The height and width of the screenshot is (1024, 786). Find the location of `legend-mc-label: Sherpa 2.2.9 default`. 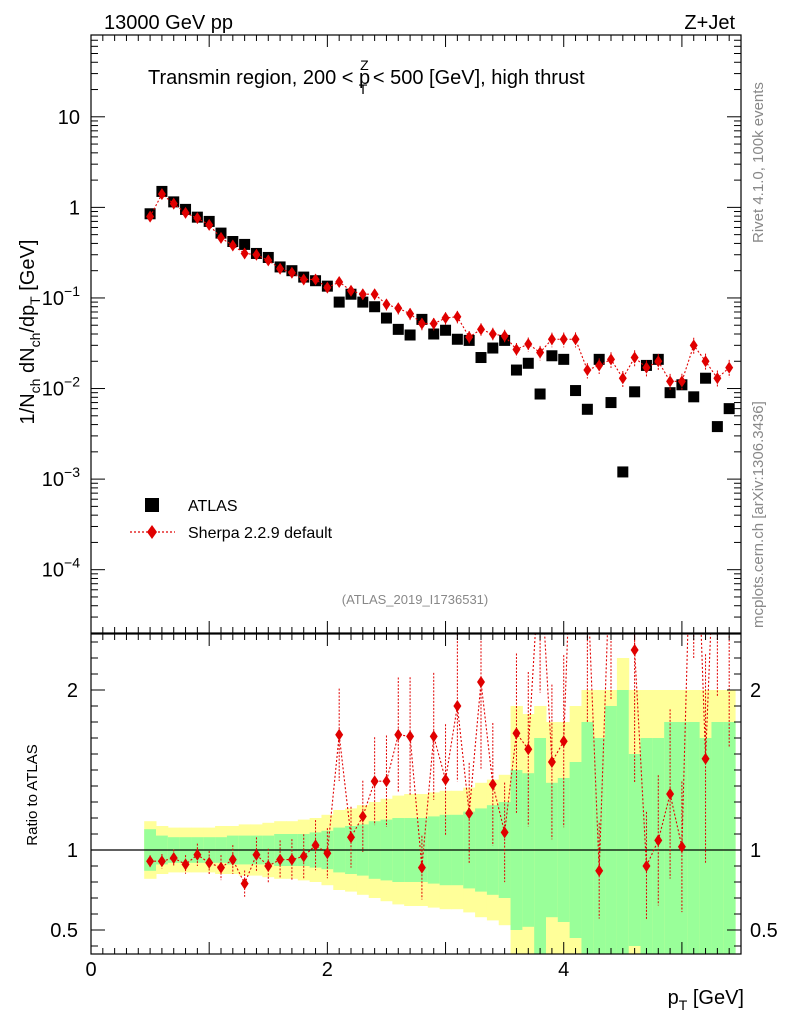

legend-mc-label: Sherpa 2.2.9 default is located at coordinates (260, 533).